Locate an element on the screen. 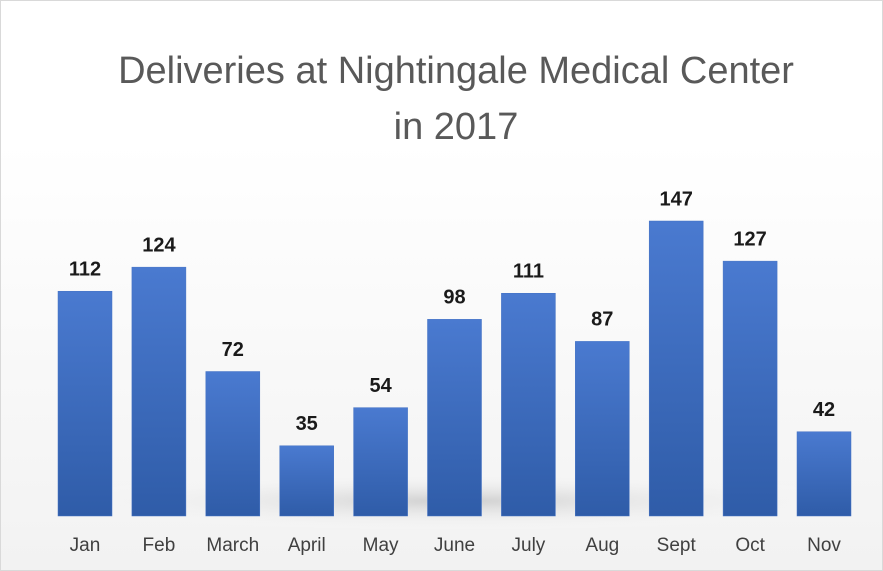  data-label: 98 is located at coordinates (454, 298).